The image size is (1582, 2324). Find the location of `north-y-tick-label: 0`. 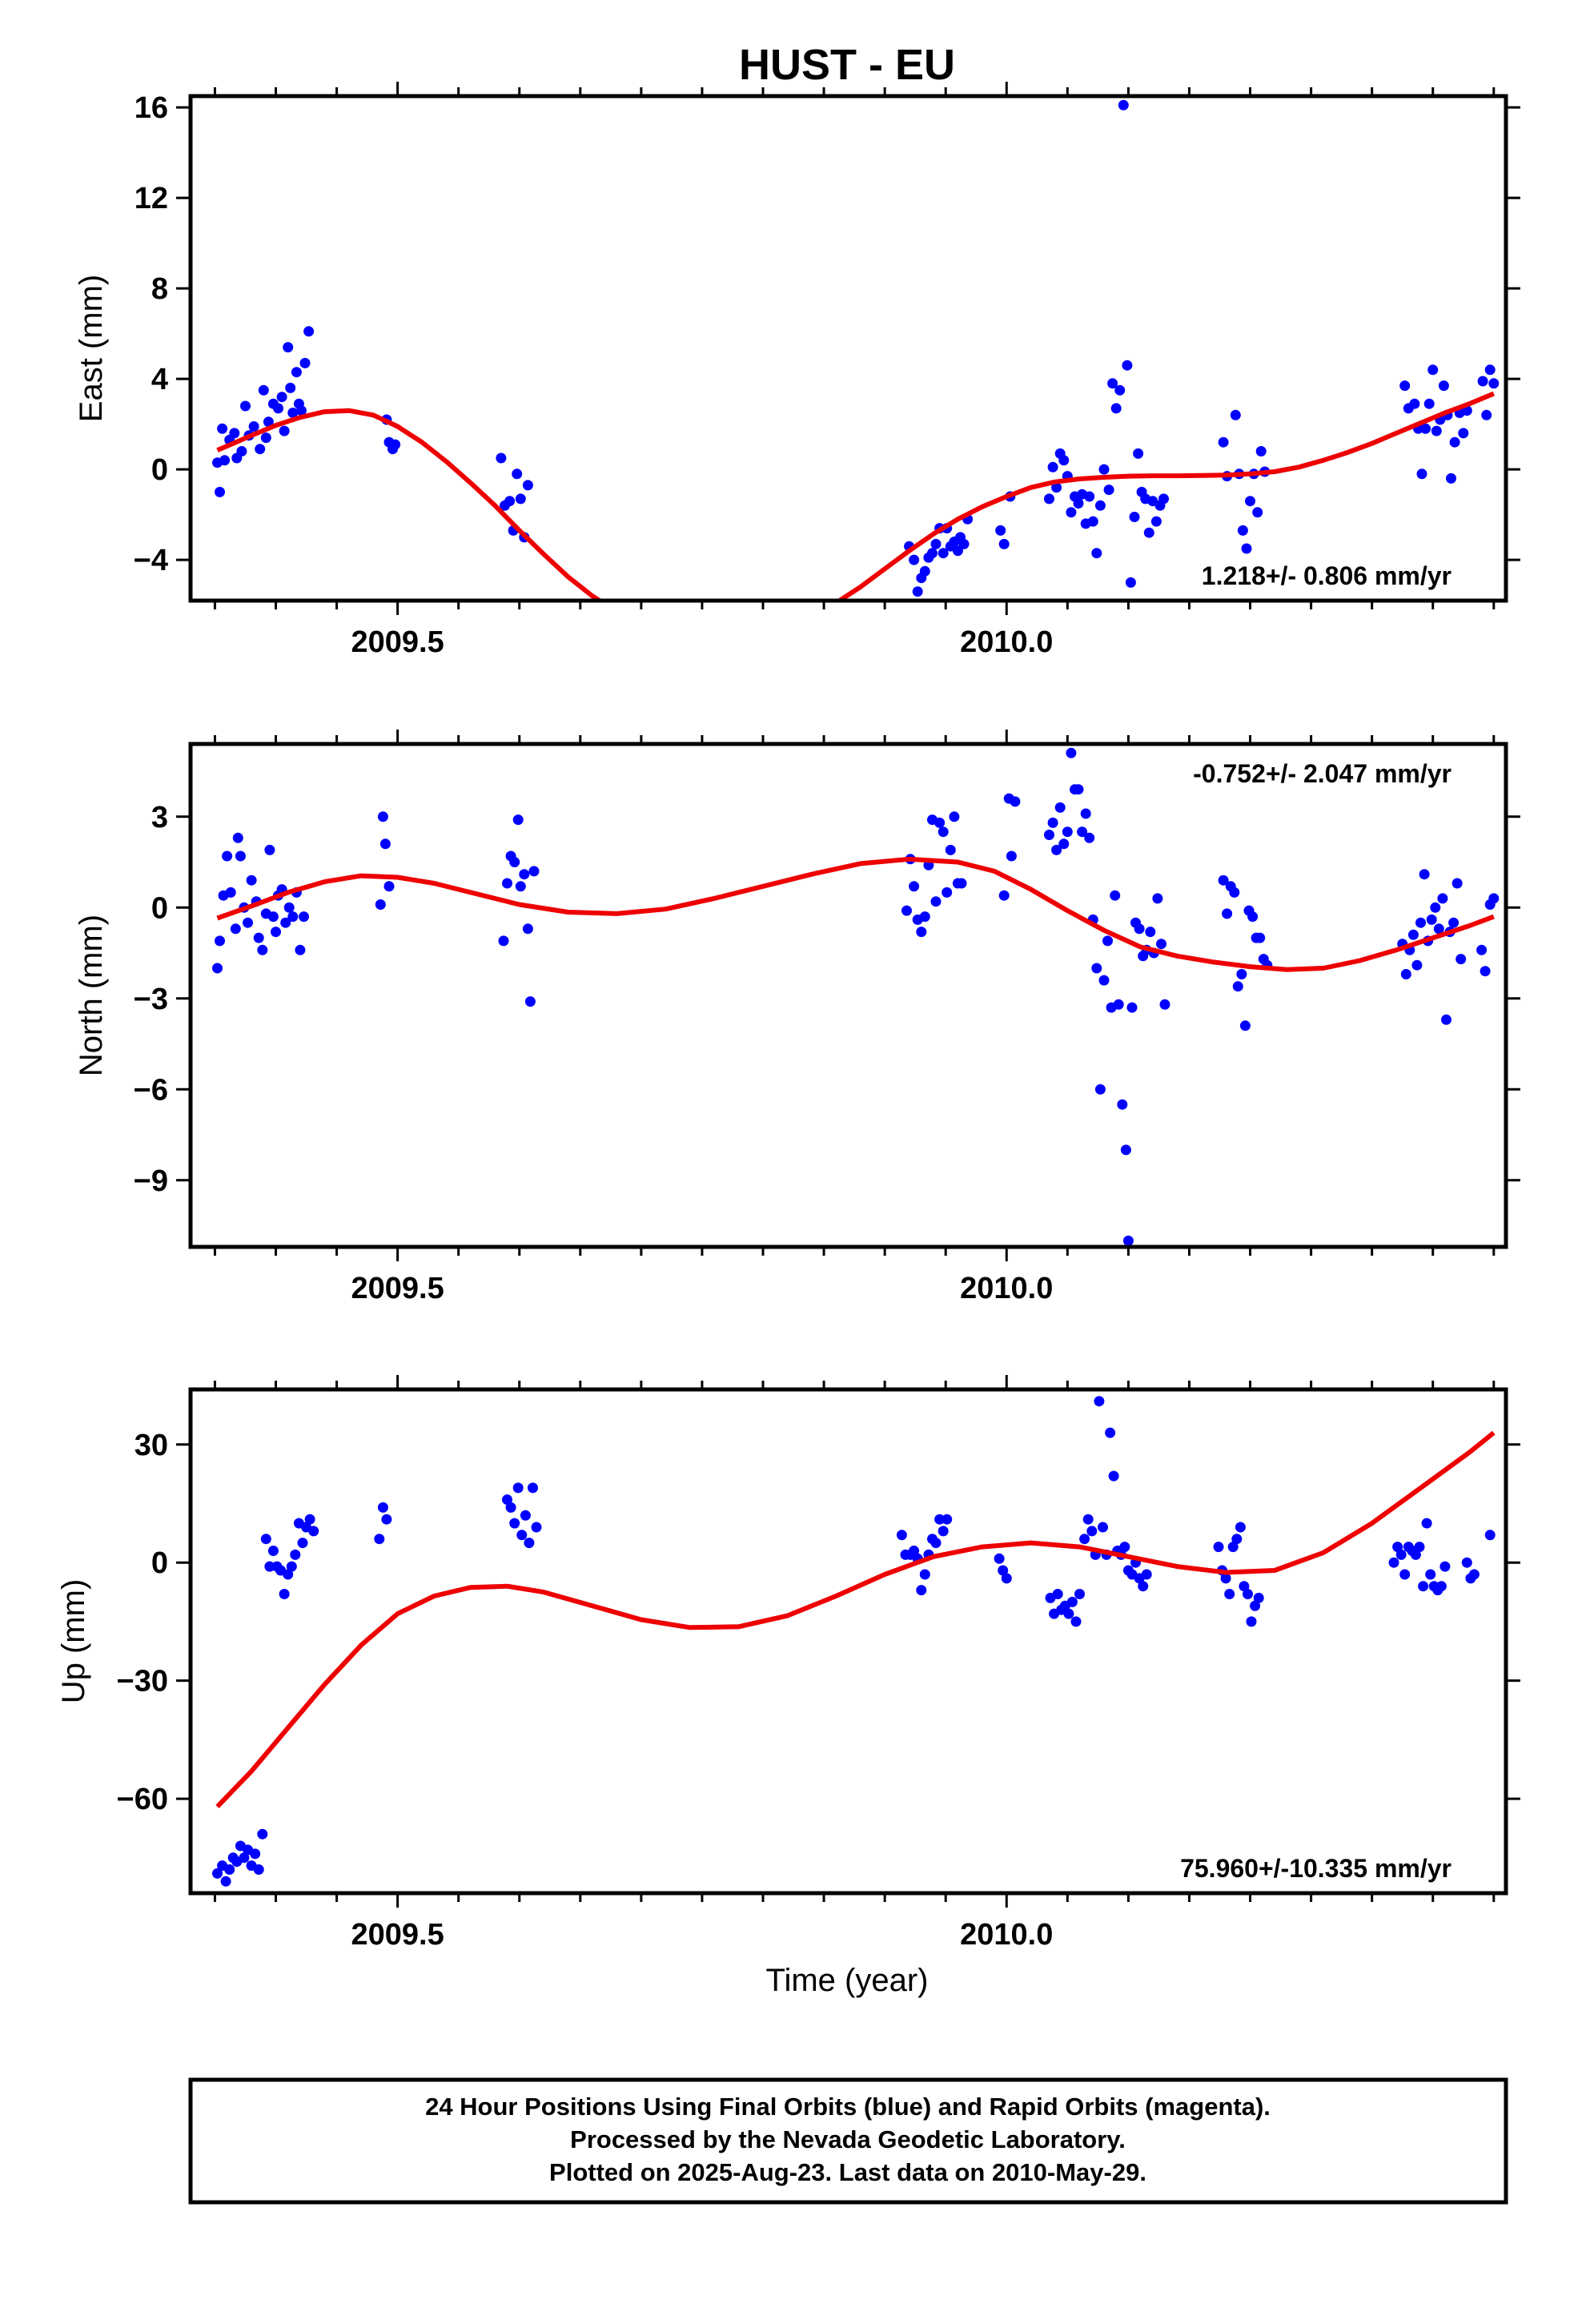

north-y-tick-label: 0 is located at coordinates (159, 908).